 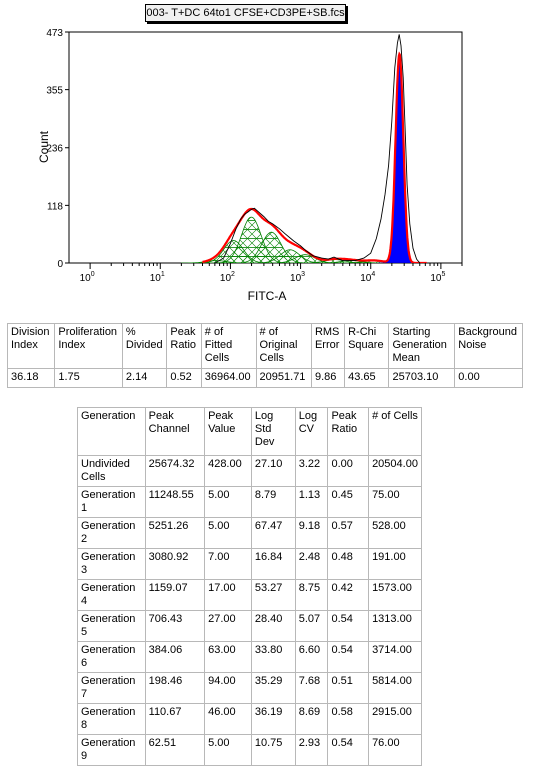 I want to click on generation-cell: 28.40, so click(x=273, y=626).